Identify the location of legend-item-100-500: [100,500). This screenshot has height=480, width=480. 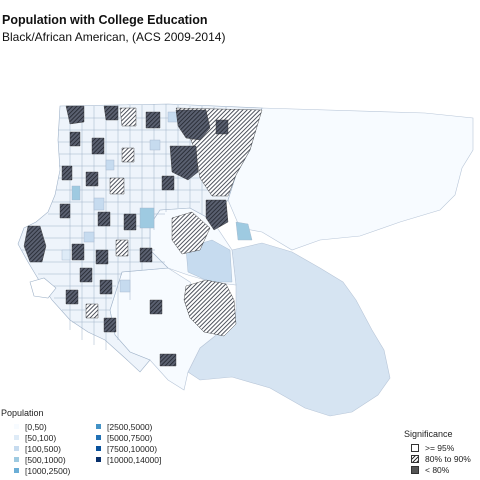
(37, 448).